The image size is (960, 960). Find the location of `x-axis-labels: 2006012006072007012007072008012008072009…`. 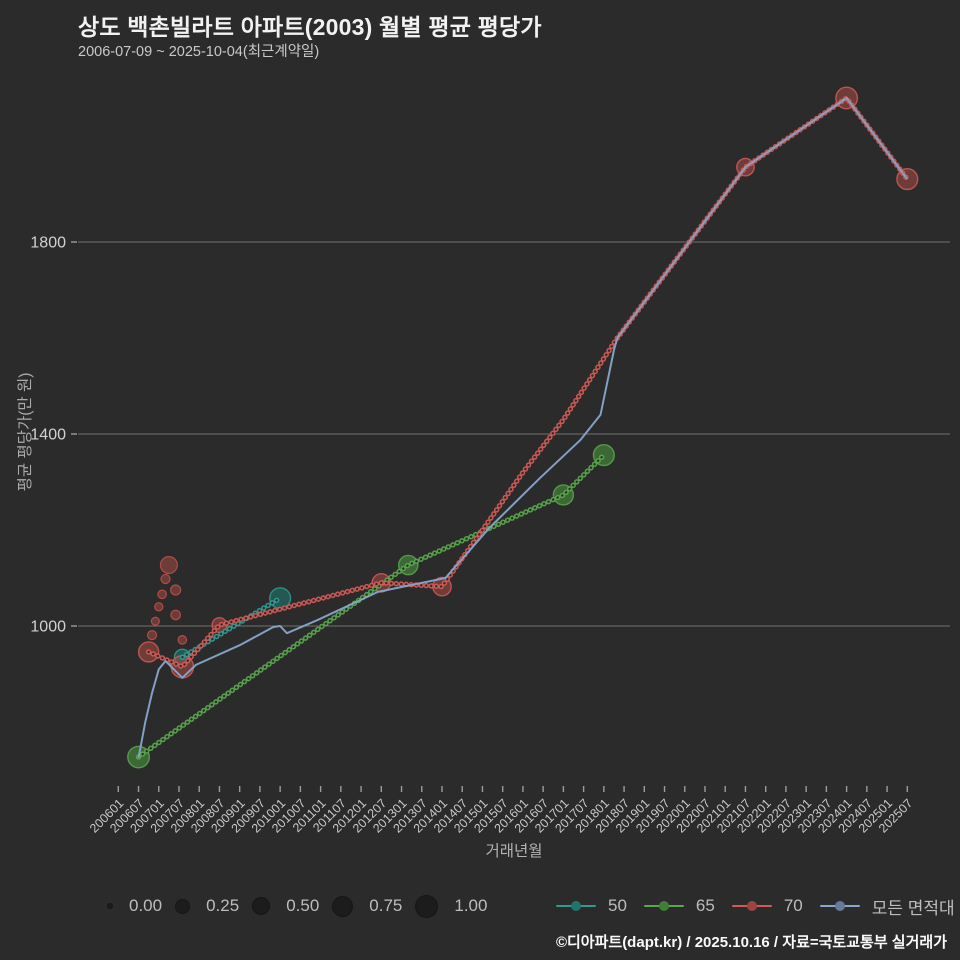

x-axis-labels: 2006012006072007012007072008012008072009… is located at coordinates (501, 811).